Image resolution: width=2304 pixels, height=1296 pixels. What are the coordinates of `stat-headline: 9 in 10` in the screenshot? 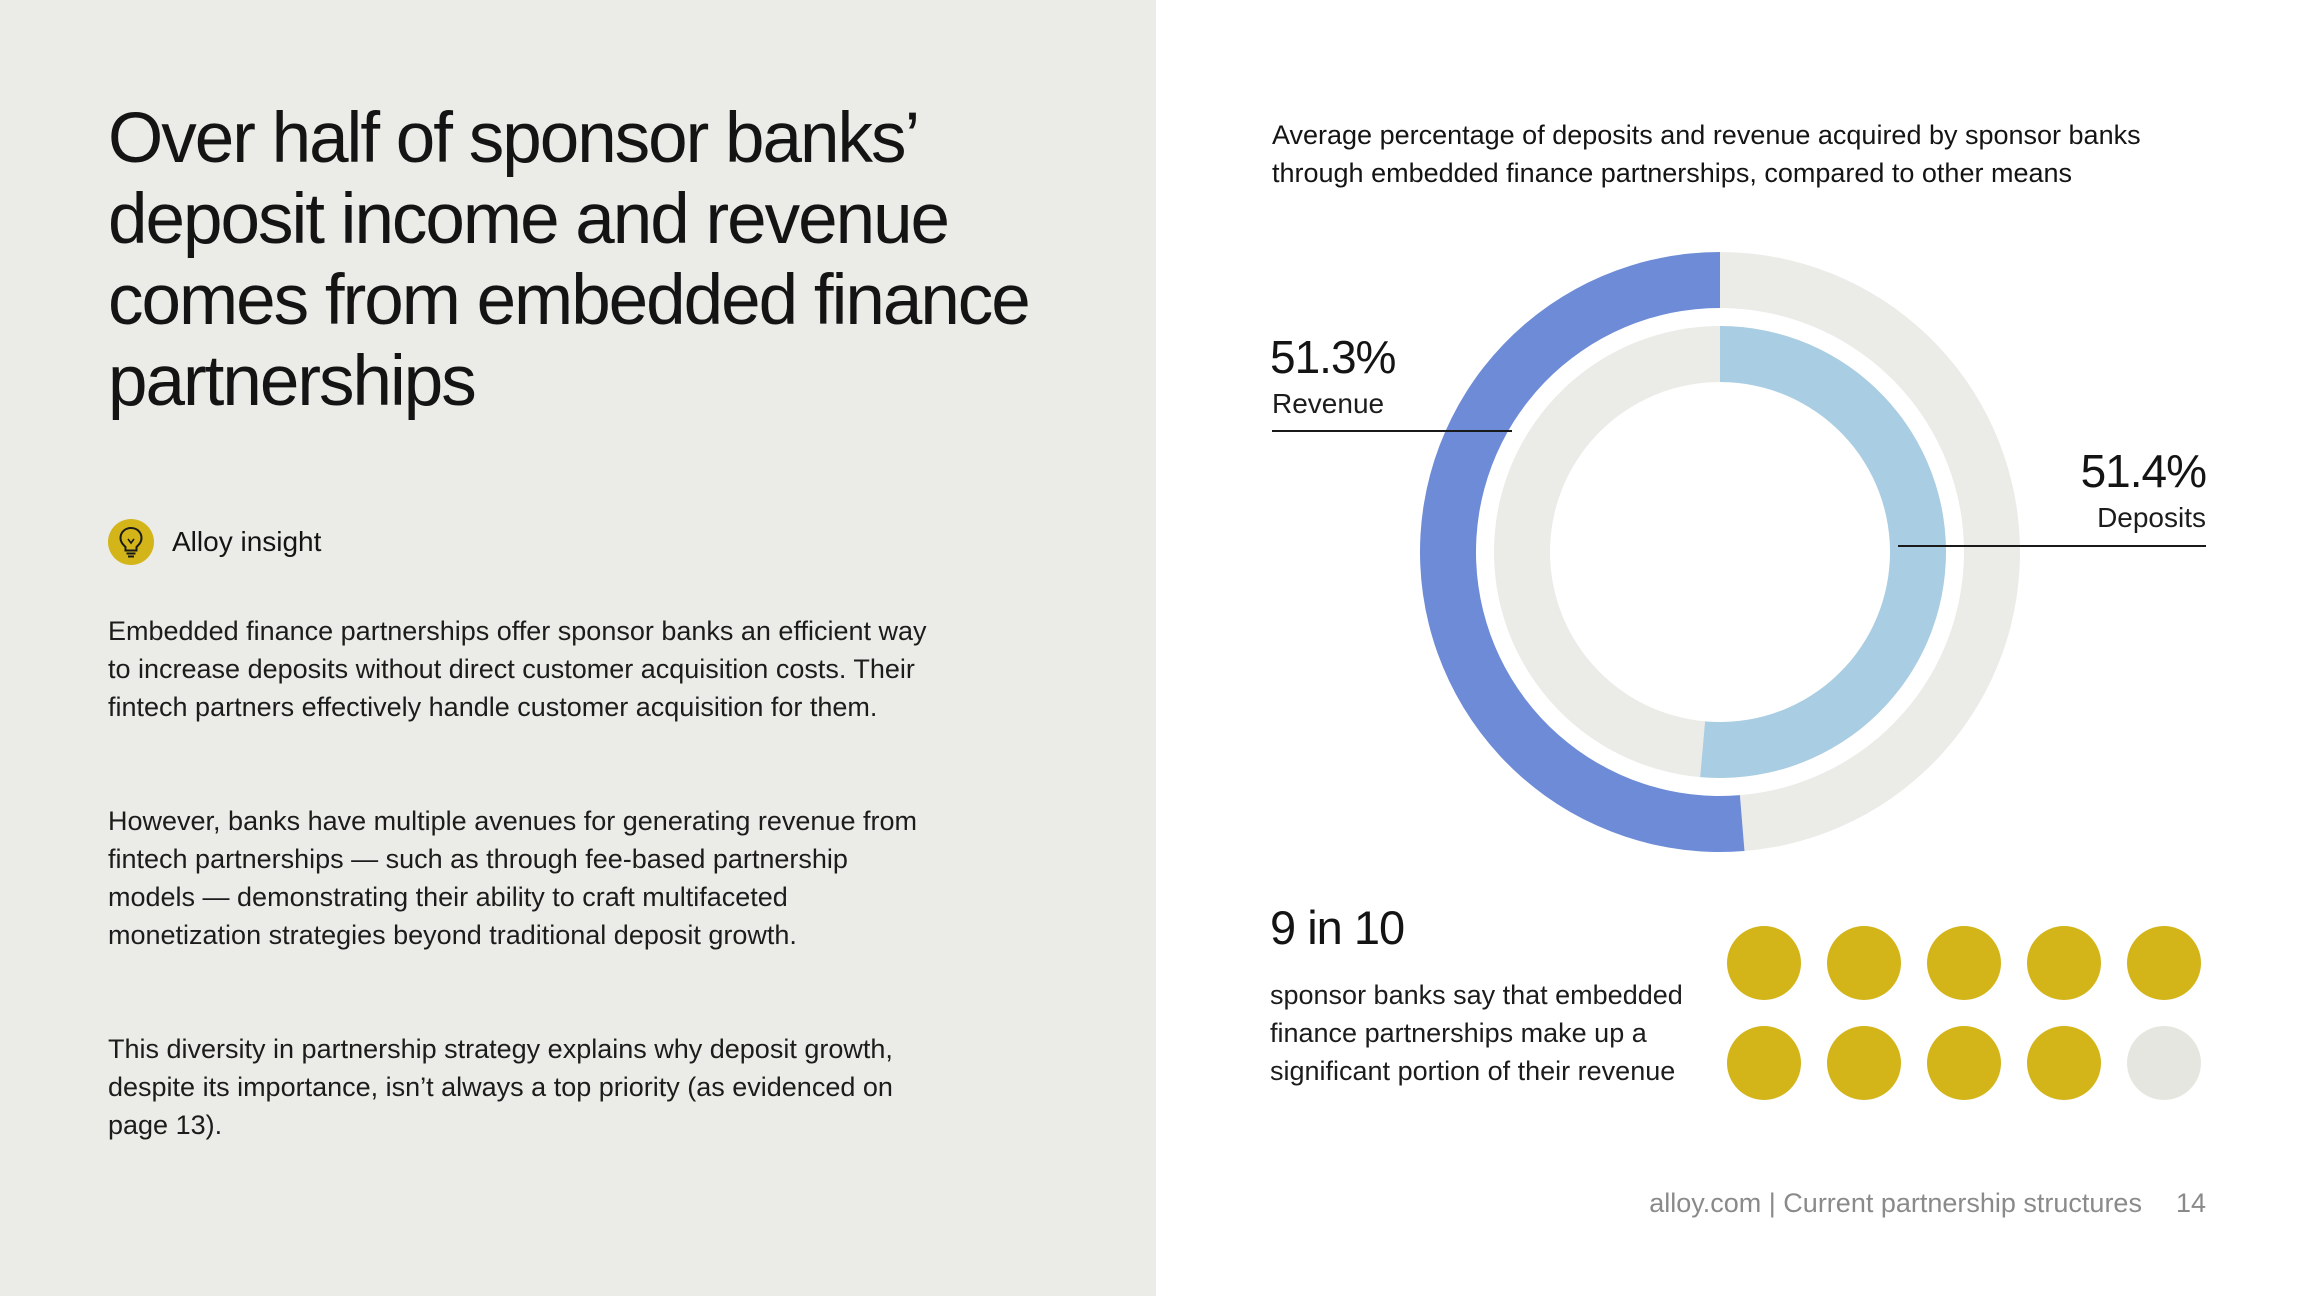 It's located at (1337, 927).